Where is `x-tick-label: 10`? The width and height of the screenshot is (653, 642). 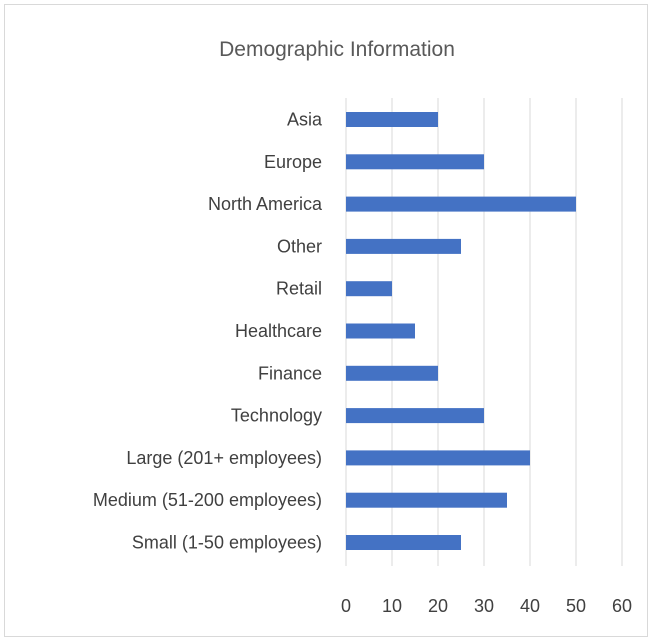 x-tick-label: 10 is located at coordinates (392, 606).